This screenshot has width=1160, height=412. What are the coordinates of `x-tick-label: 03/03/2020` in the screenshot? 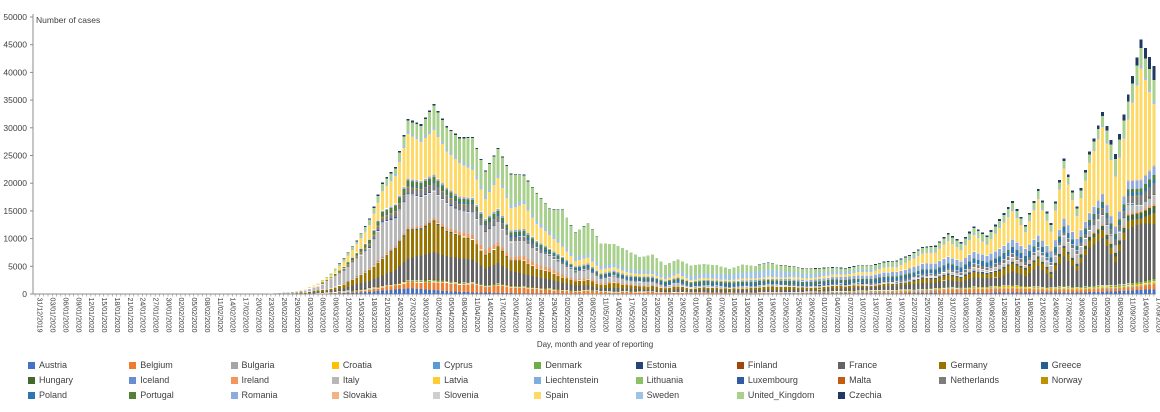 It's located at (309, 315).